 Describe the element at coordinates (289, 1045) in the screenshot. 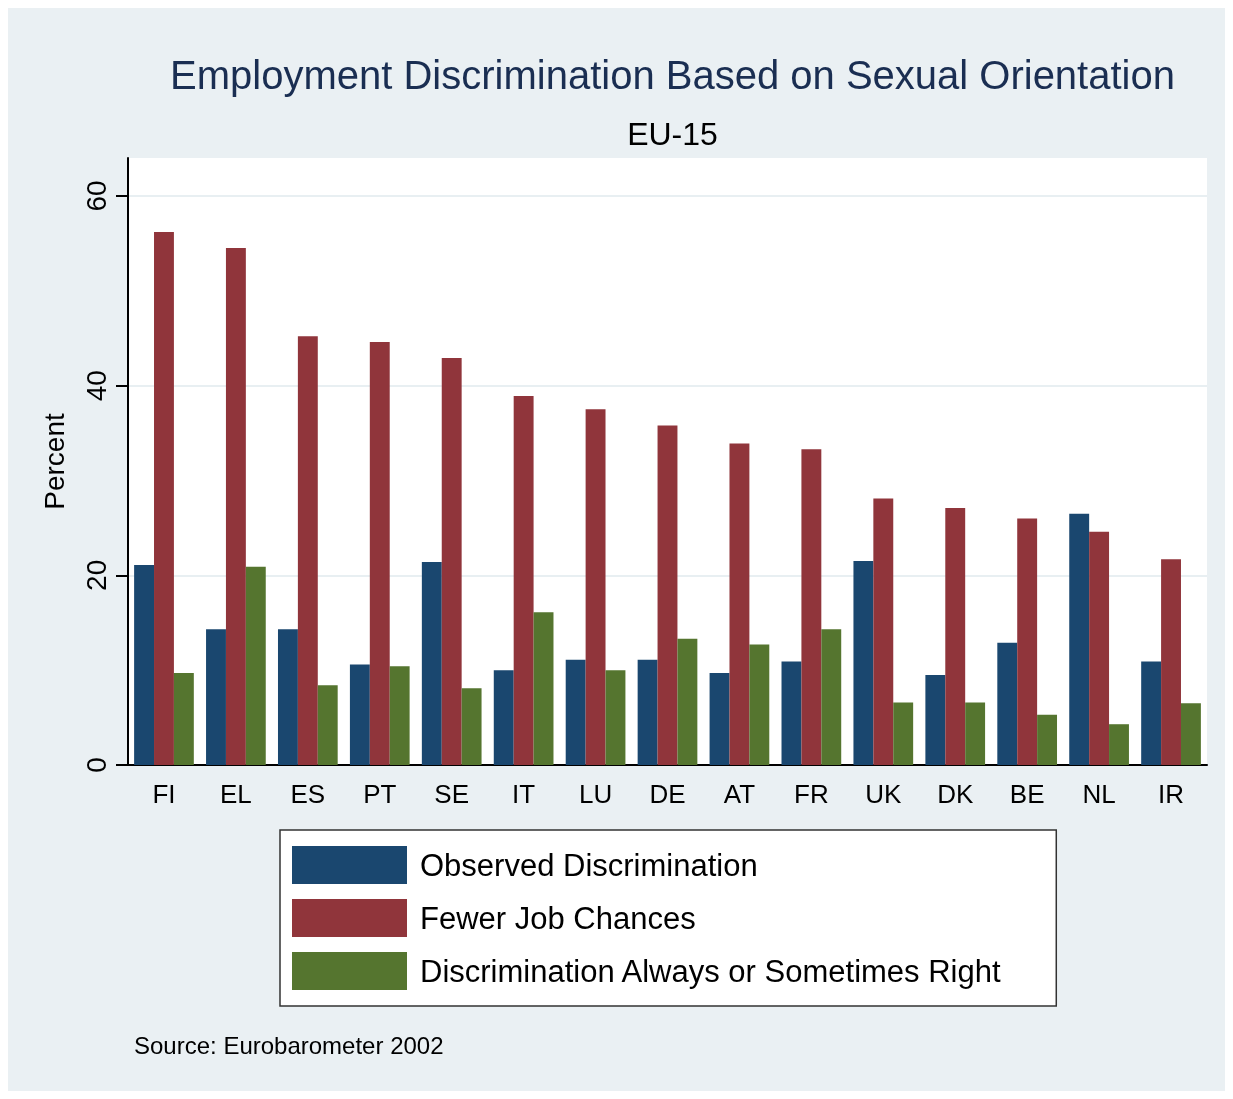

I see `source-note: Source: Eurobarometer 2002` at that location.